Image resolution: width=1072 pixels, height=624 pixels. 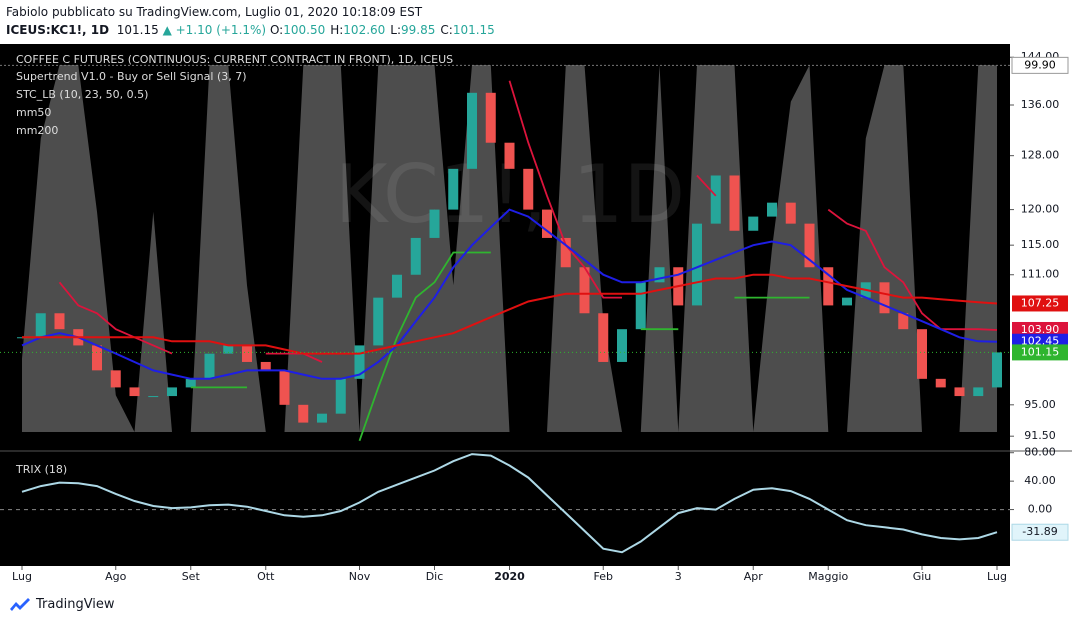 What do you see at coordinates (1040, 155) in the screenshot?
I see `y-tick-label: 128.00` at bounding box center [1040, 155].